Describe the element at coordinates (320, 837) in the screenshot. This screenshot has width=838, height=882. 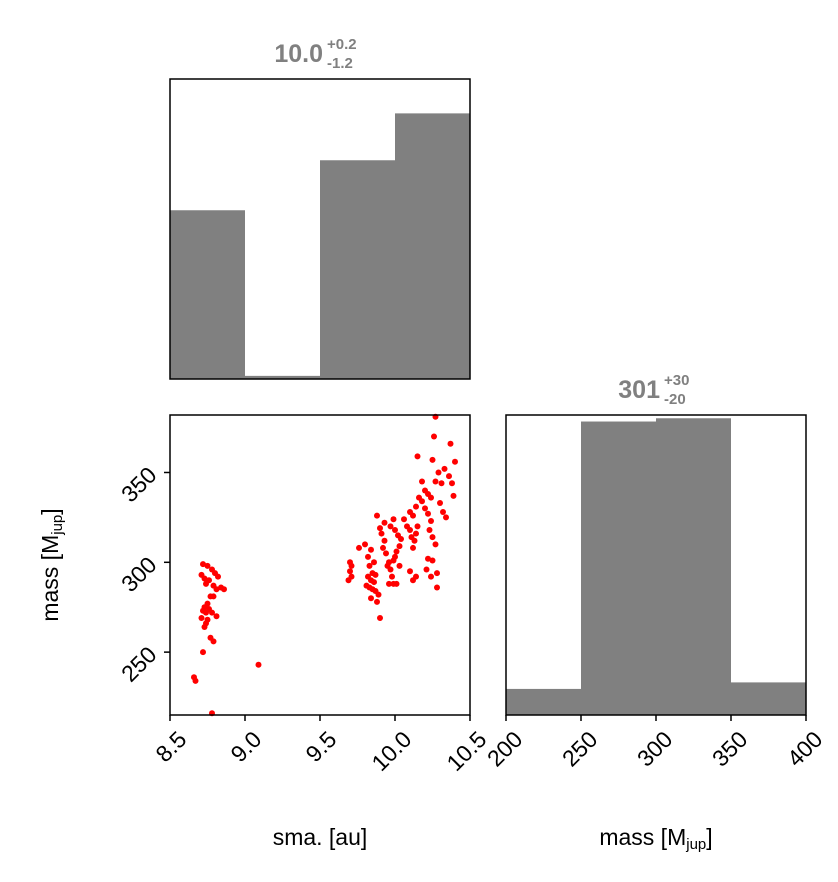
I see `scatter-x-axis-label: sma. [au]` at that location.